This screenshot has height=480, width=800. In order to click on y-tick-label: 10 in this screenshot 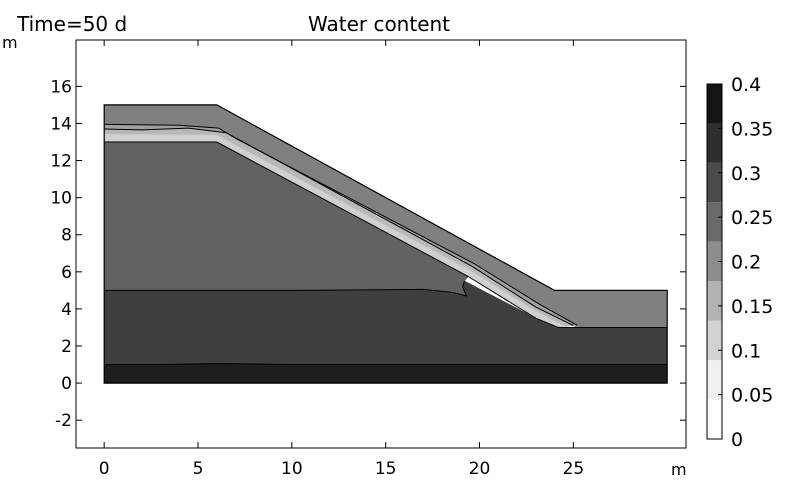, I will do `click(61, 199)`.